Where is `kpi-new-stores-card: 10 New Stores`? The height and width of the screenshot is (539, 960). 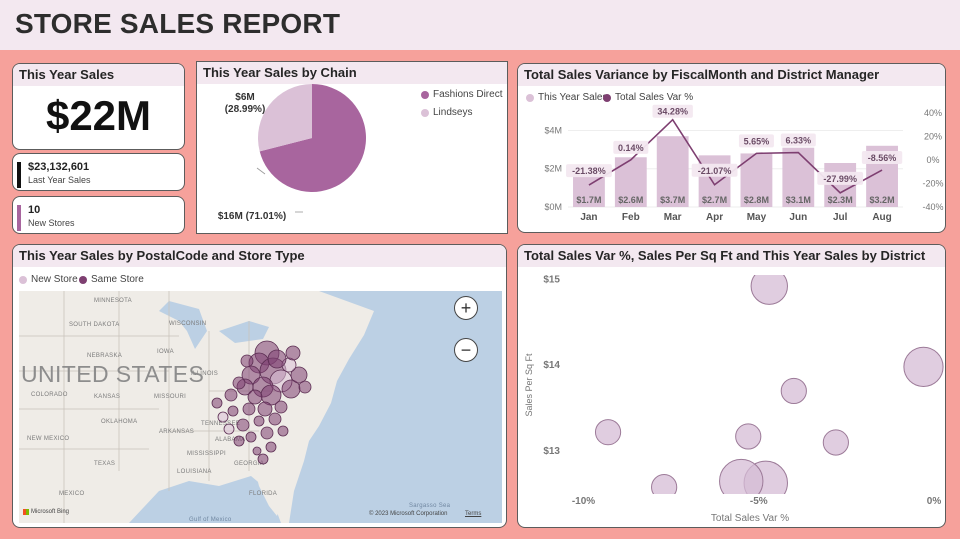 kpi-new-stores-card: 10 New Stores is located at coordinates (98, 215).